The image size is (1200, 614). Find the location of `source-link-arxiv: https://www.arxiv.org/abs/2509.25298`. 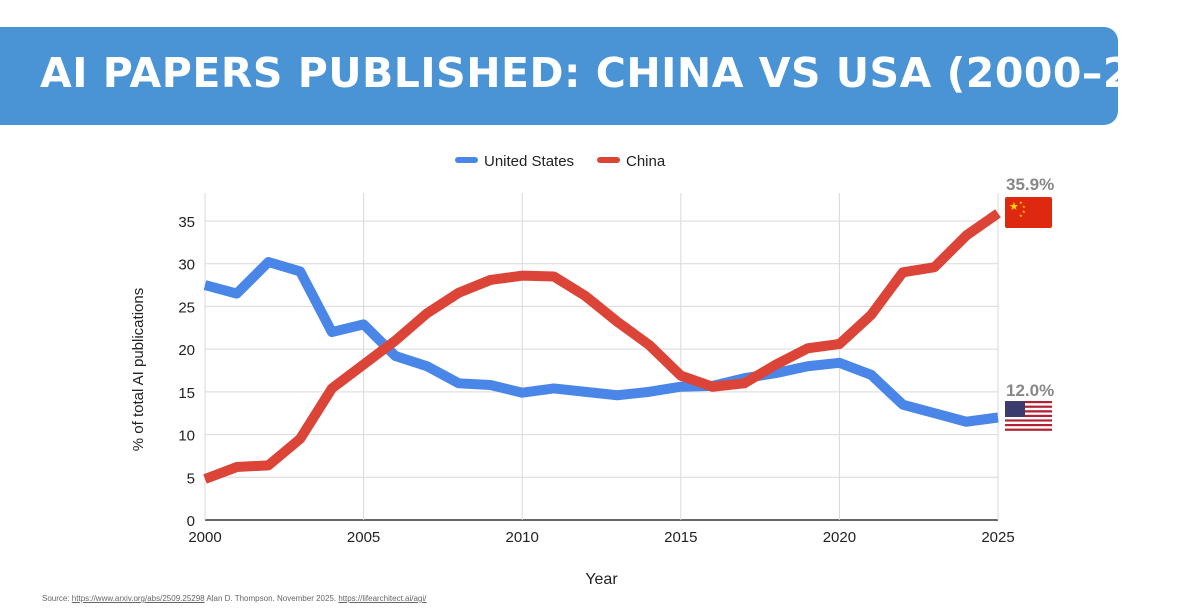

source-link-arxiv: https://www.arxiv.org/abs/2509.25298 is located at coordinates (138, 598).